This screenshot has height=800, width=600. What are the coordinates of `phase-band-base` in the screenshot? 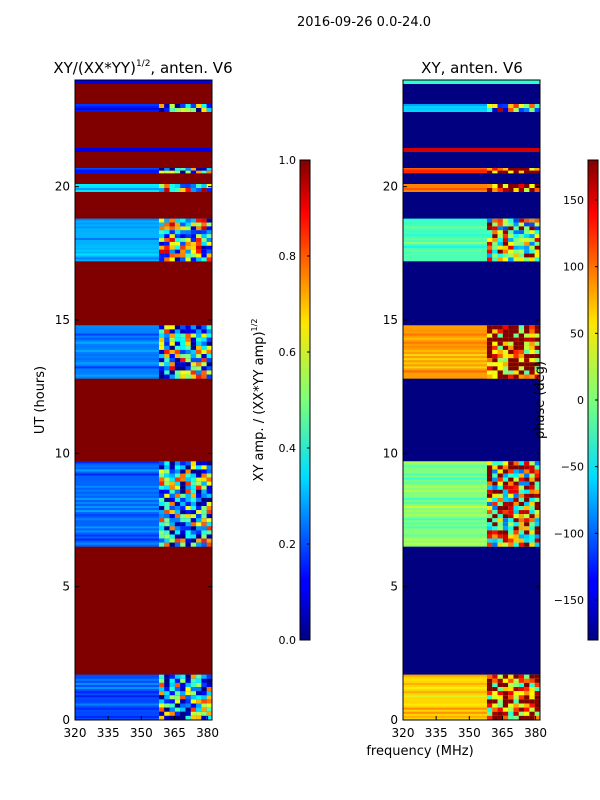 It's located at (471, 82).